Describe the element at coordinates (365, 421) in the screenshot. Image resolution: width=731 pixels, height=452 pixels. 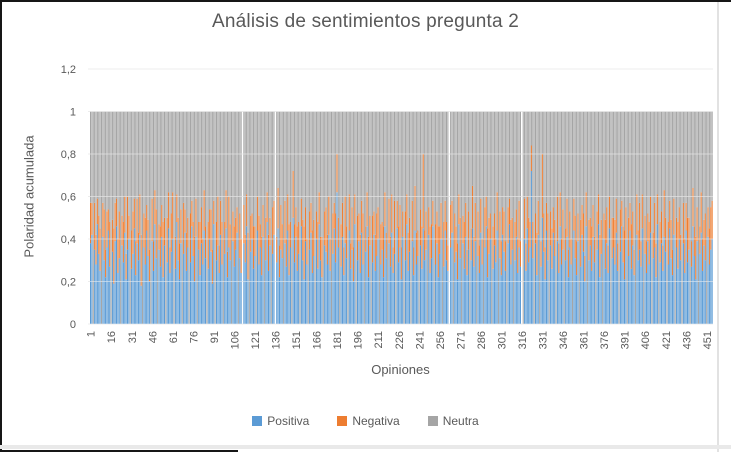
I see `legend: Positiva Negativa Neutra` at that location.